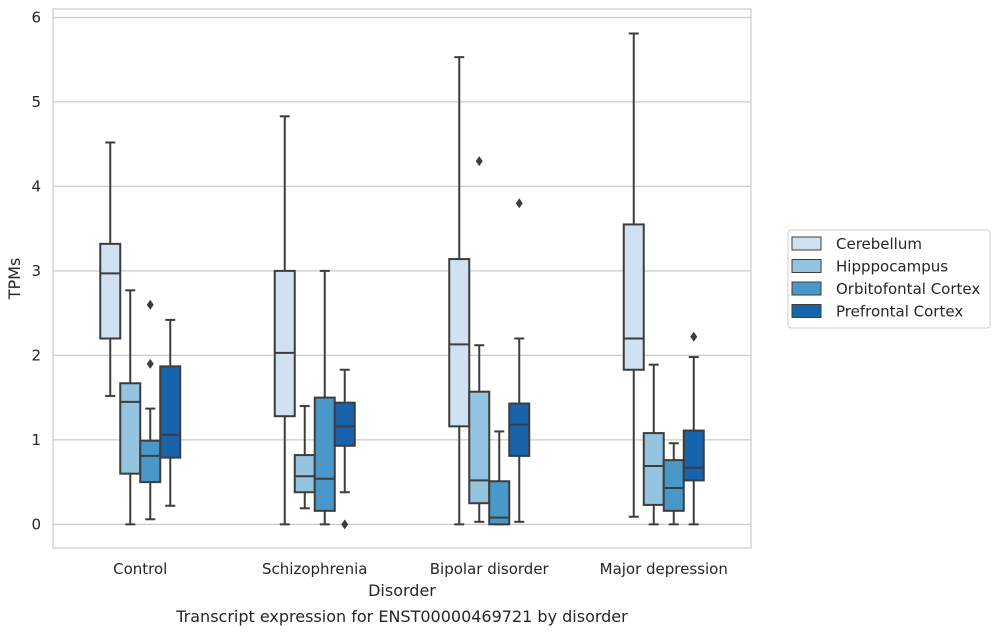 The image size is (999, 634). I want to click on legend-label: Prefrontal Cortex, so click(899, 312).